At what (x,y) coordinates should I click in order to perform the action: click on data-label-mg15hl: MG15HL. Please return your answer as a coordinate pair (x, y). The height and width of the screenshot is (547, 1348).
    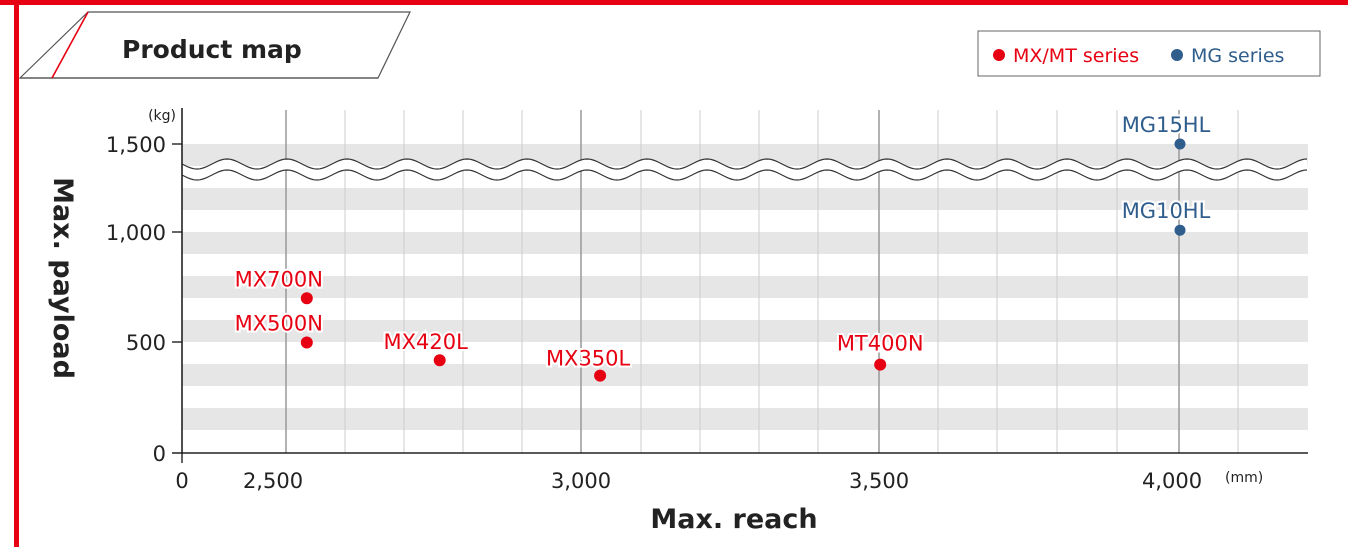
    Looking at the image, I should click on (1166, 125).